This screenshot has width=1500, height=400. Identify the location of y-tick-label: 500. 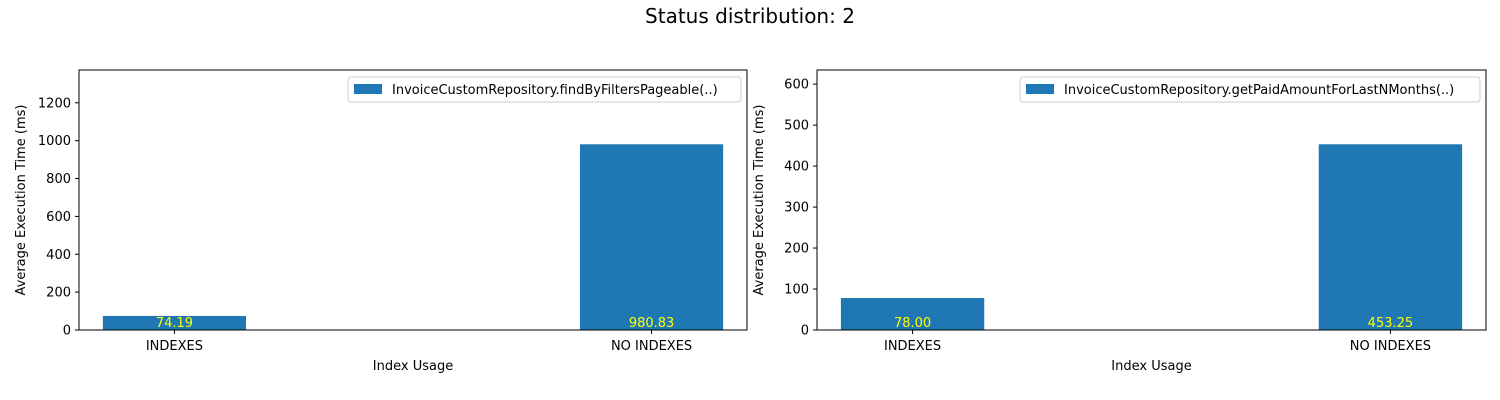
(796, 126).